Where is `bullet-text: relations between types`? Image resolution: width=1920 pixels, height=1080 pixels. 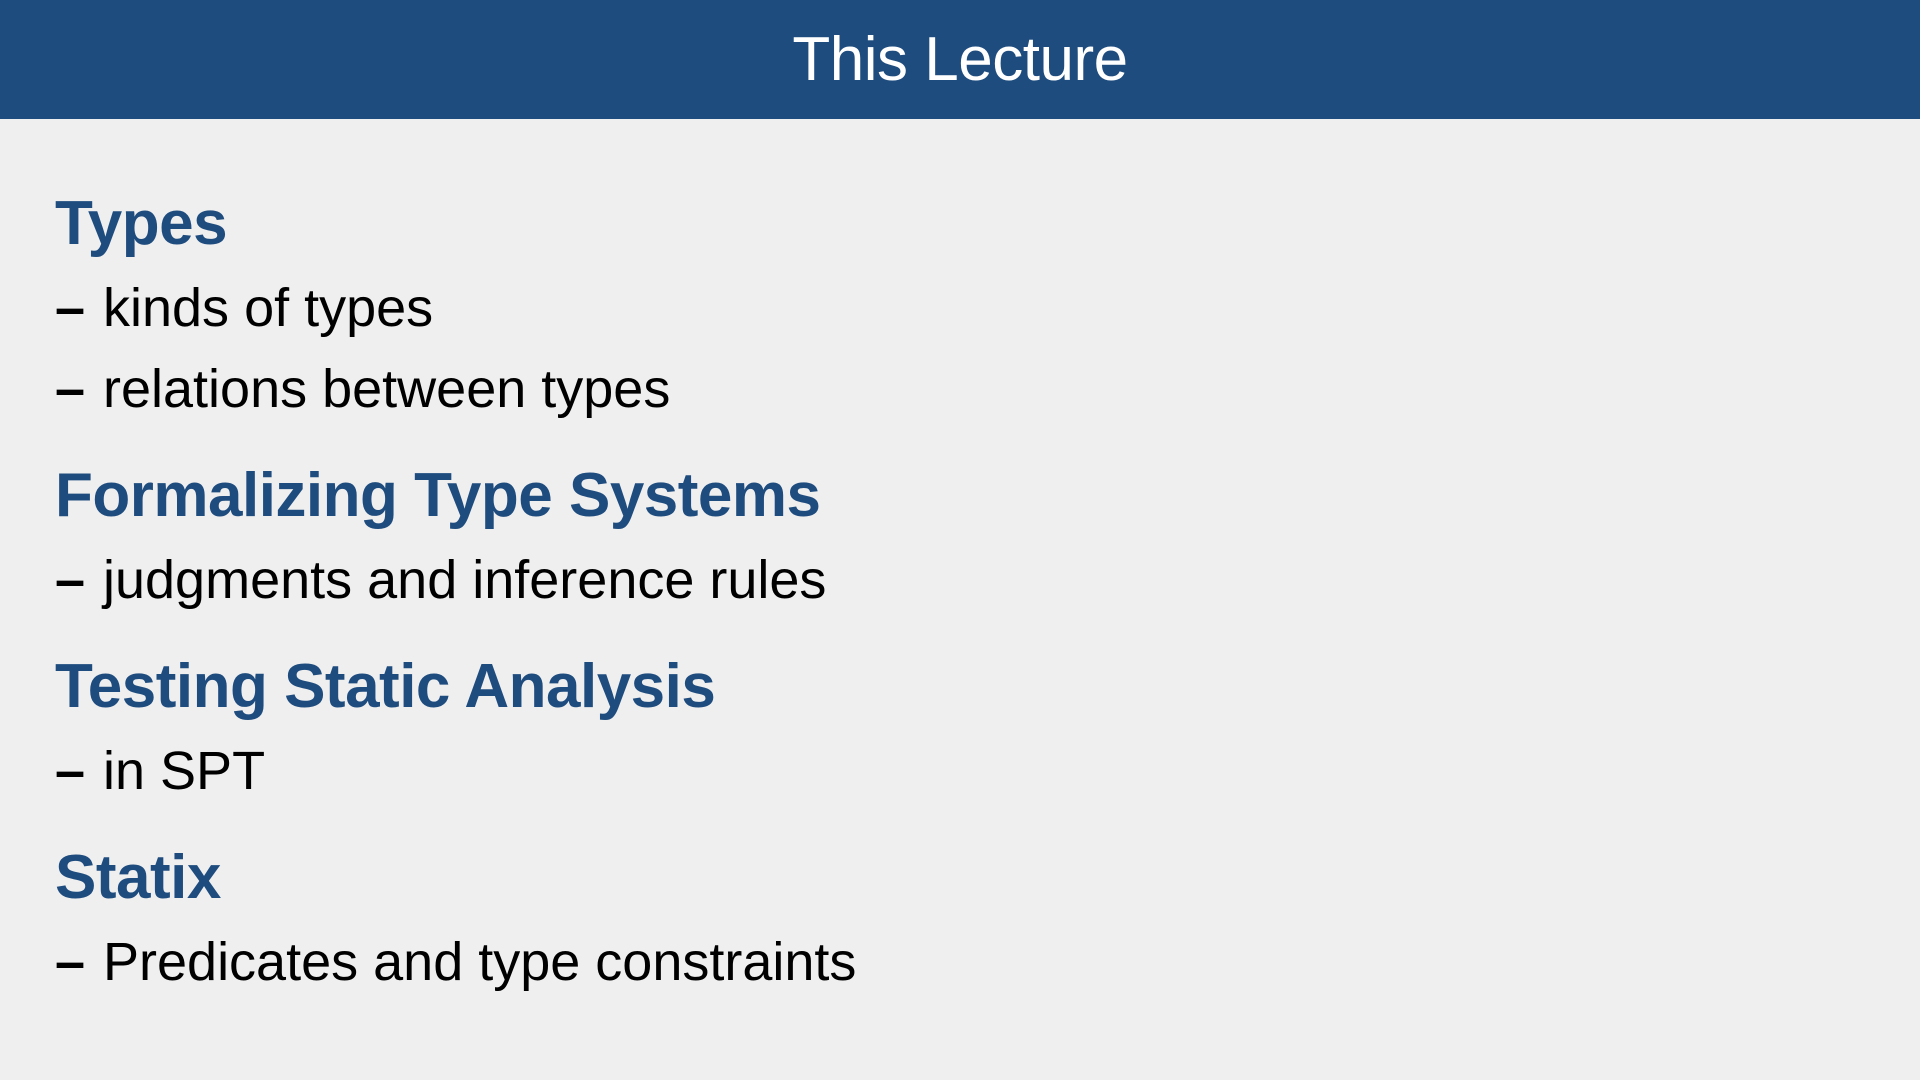
bullet-text: relations between types is located at coordinates (387, 389).